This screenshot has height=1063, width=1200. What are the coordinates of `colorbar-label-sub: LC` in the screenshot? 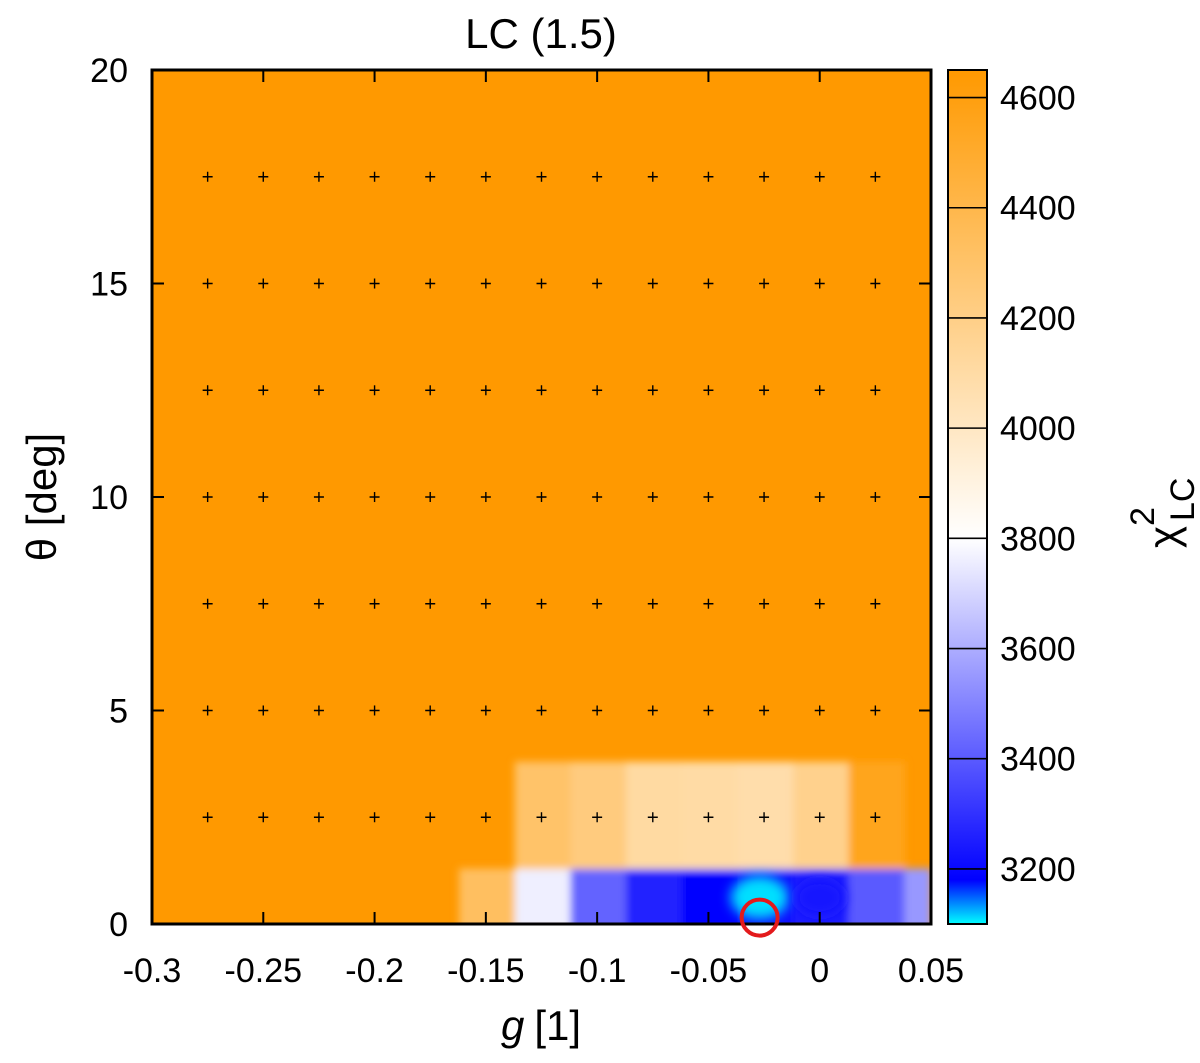 It's located at (1182, 499).